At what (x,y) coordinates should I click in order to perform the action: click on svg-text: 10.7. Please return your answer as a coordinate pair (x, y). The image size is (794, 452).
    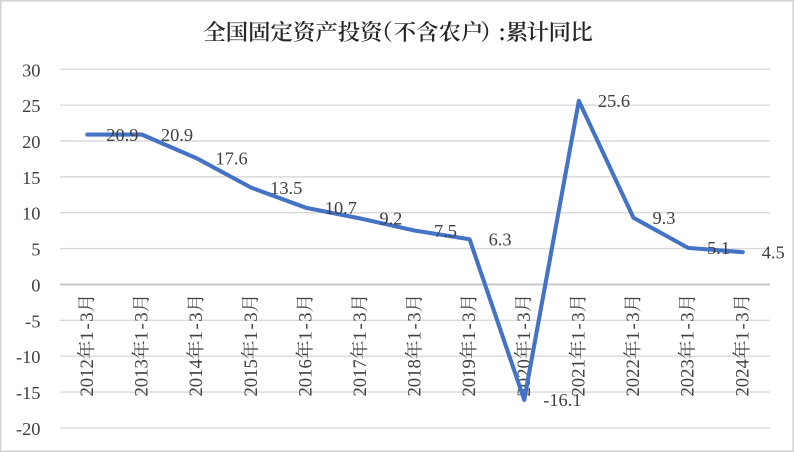
    Looking at the image, I should click on (341, 208).